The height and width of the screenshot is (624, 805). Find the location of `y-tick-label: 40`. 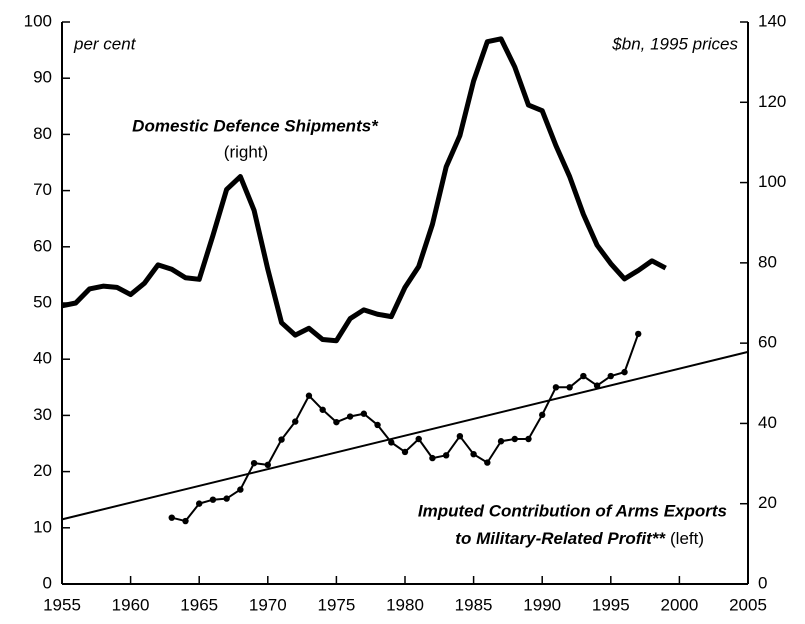

y-tick-label: 40 is located at coordinates (42, 358).